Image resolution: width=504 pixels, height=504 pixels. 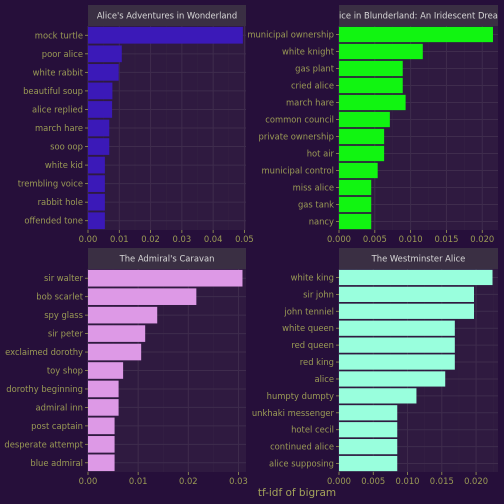 What do you see at coordinates (321, 222) in the screenshot?
I see `y-tick-label: nancy` at bounding box center [321, 222].